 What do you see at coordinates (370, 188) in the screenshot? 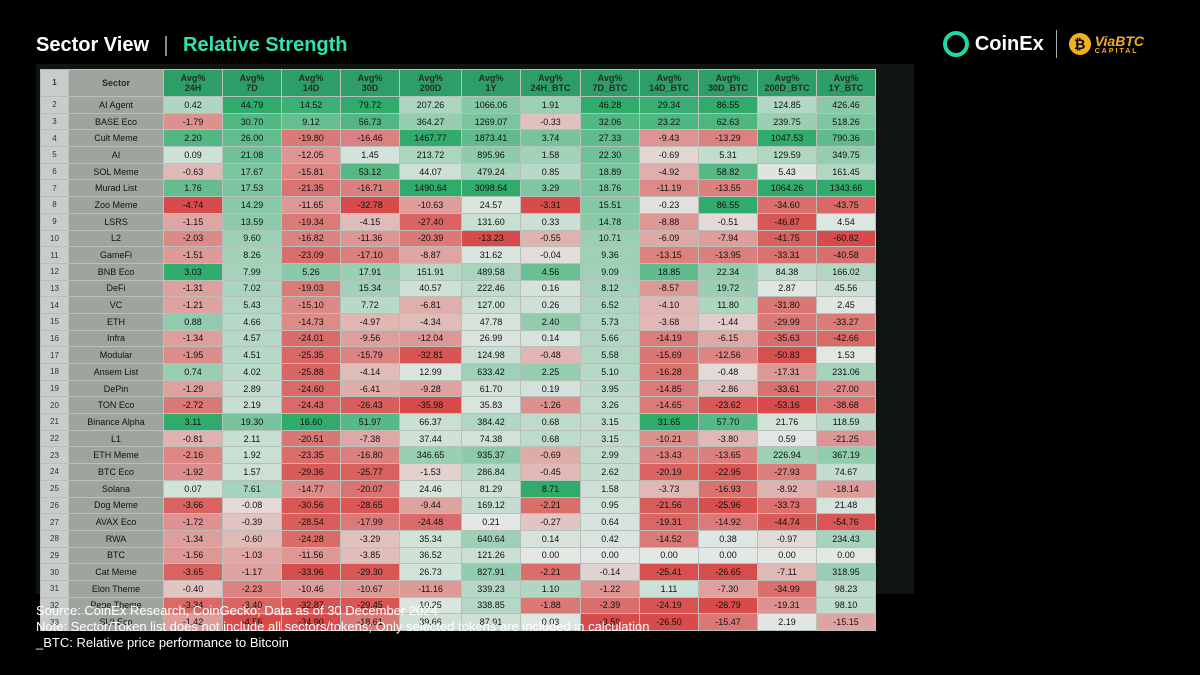
I see `value-cell: -16.71` at bounding box center [370, 188].